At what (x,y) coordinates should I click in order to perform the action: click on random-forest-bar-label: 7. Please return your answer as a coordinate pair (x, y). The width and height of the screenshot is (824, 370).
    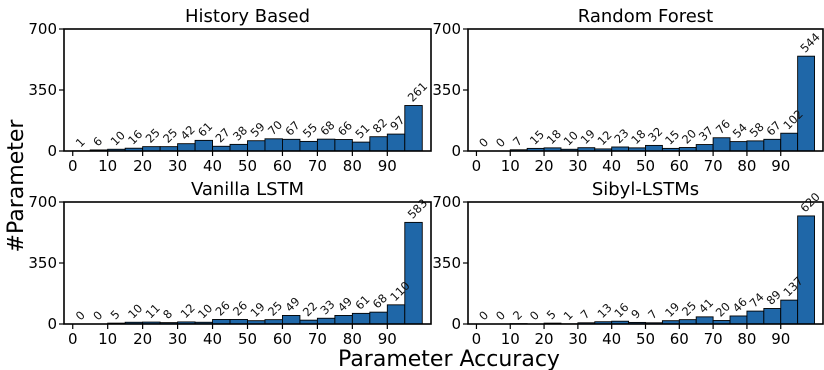
    Looking at the image, I should click on (517, 141).